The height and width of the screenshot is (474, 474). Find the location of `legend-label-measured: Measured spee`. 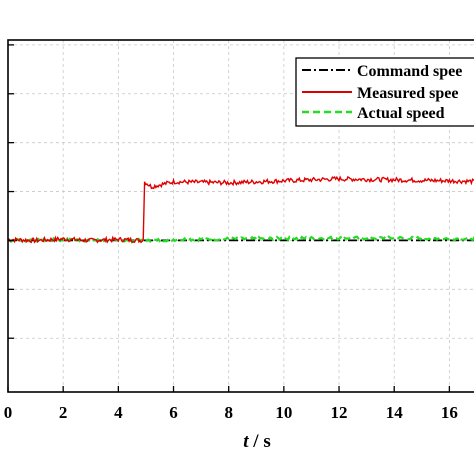

legend-label-measured: Measured spee is located at coordinates (407, 93).